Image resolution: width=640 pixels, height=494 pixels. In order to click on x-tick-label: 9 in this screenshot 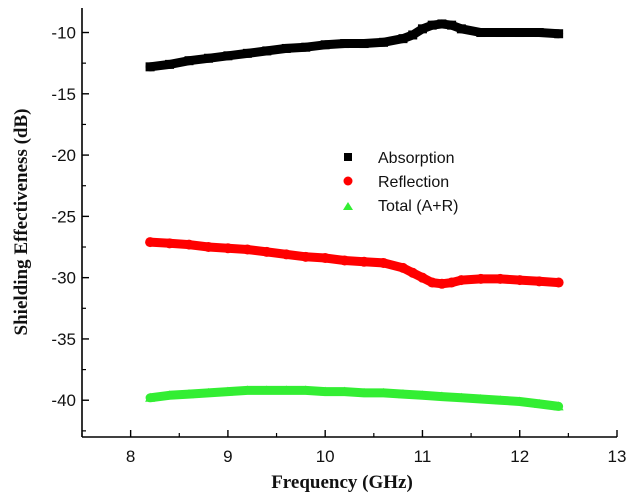, I will do `click(227, 456)`.